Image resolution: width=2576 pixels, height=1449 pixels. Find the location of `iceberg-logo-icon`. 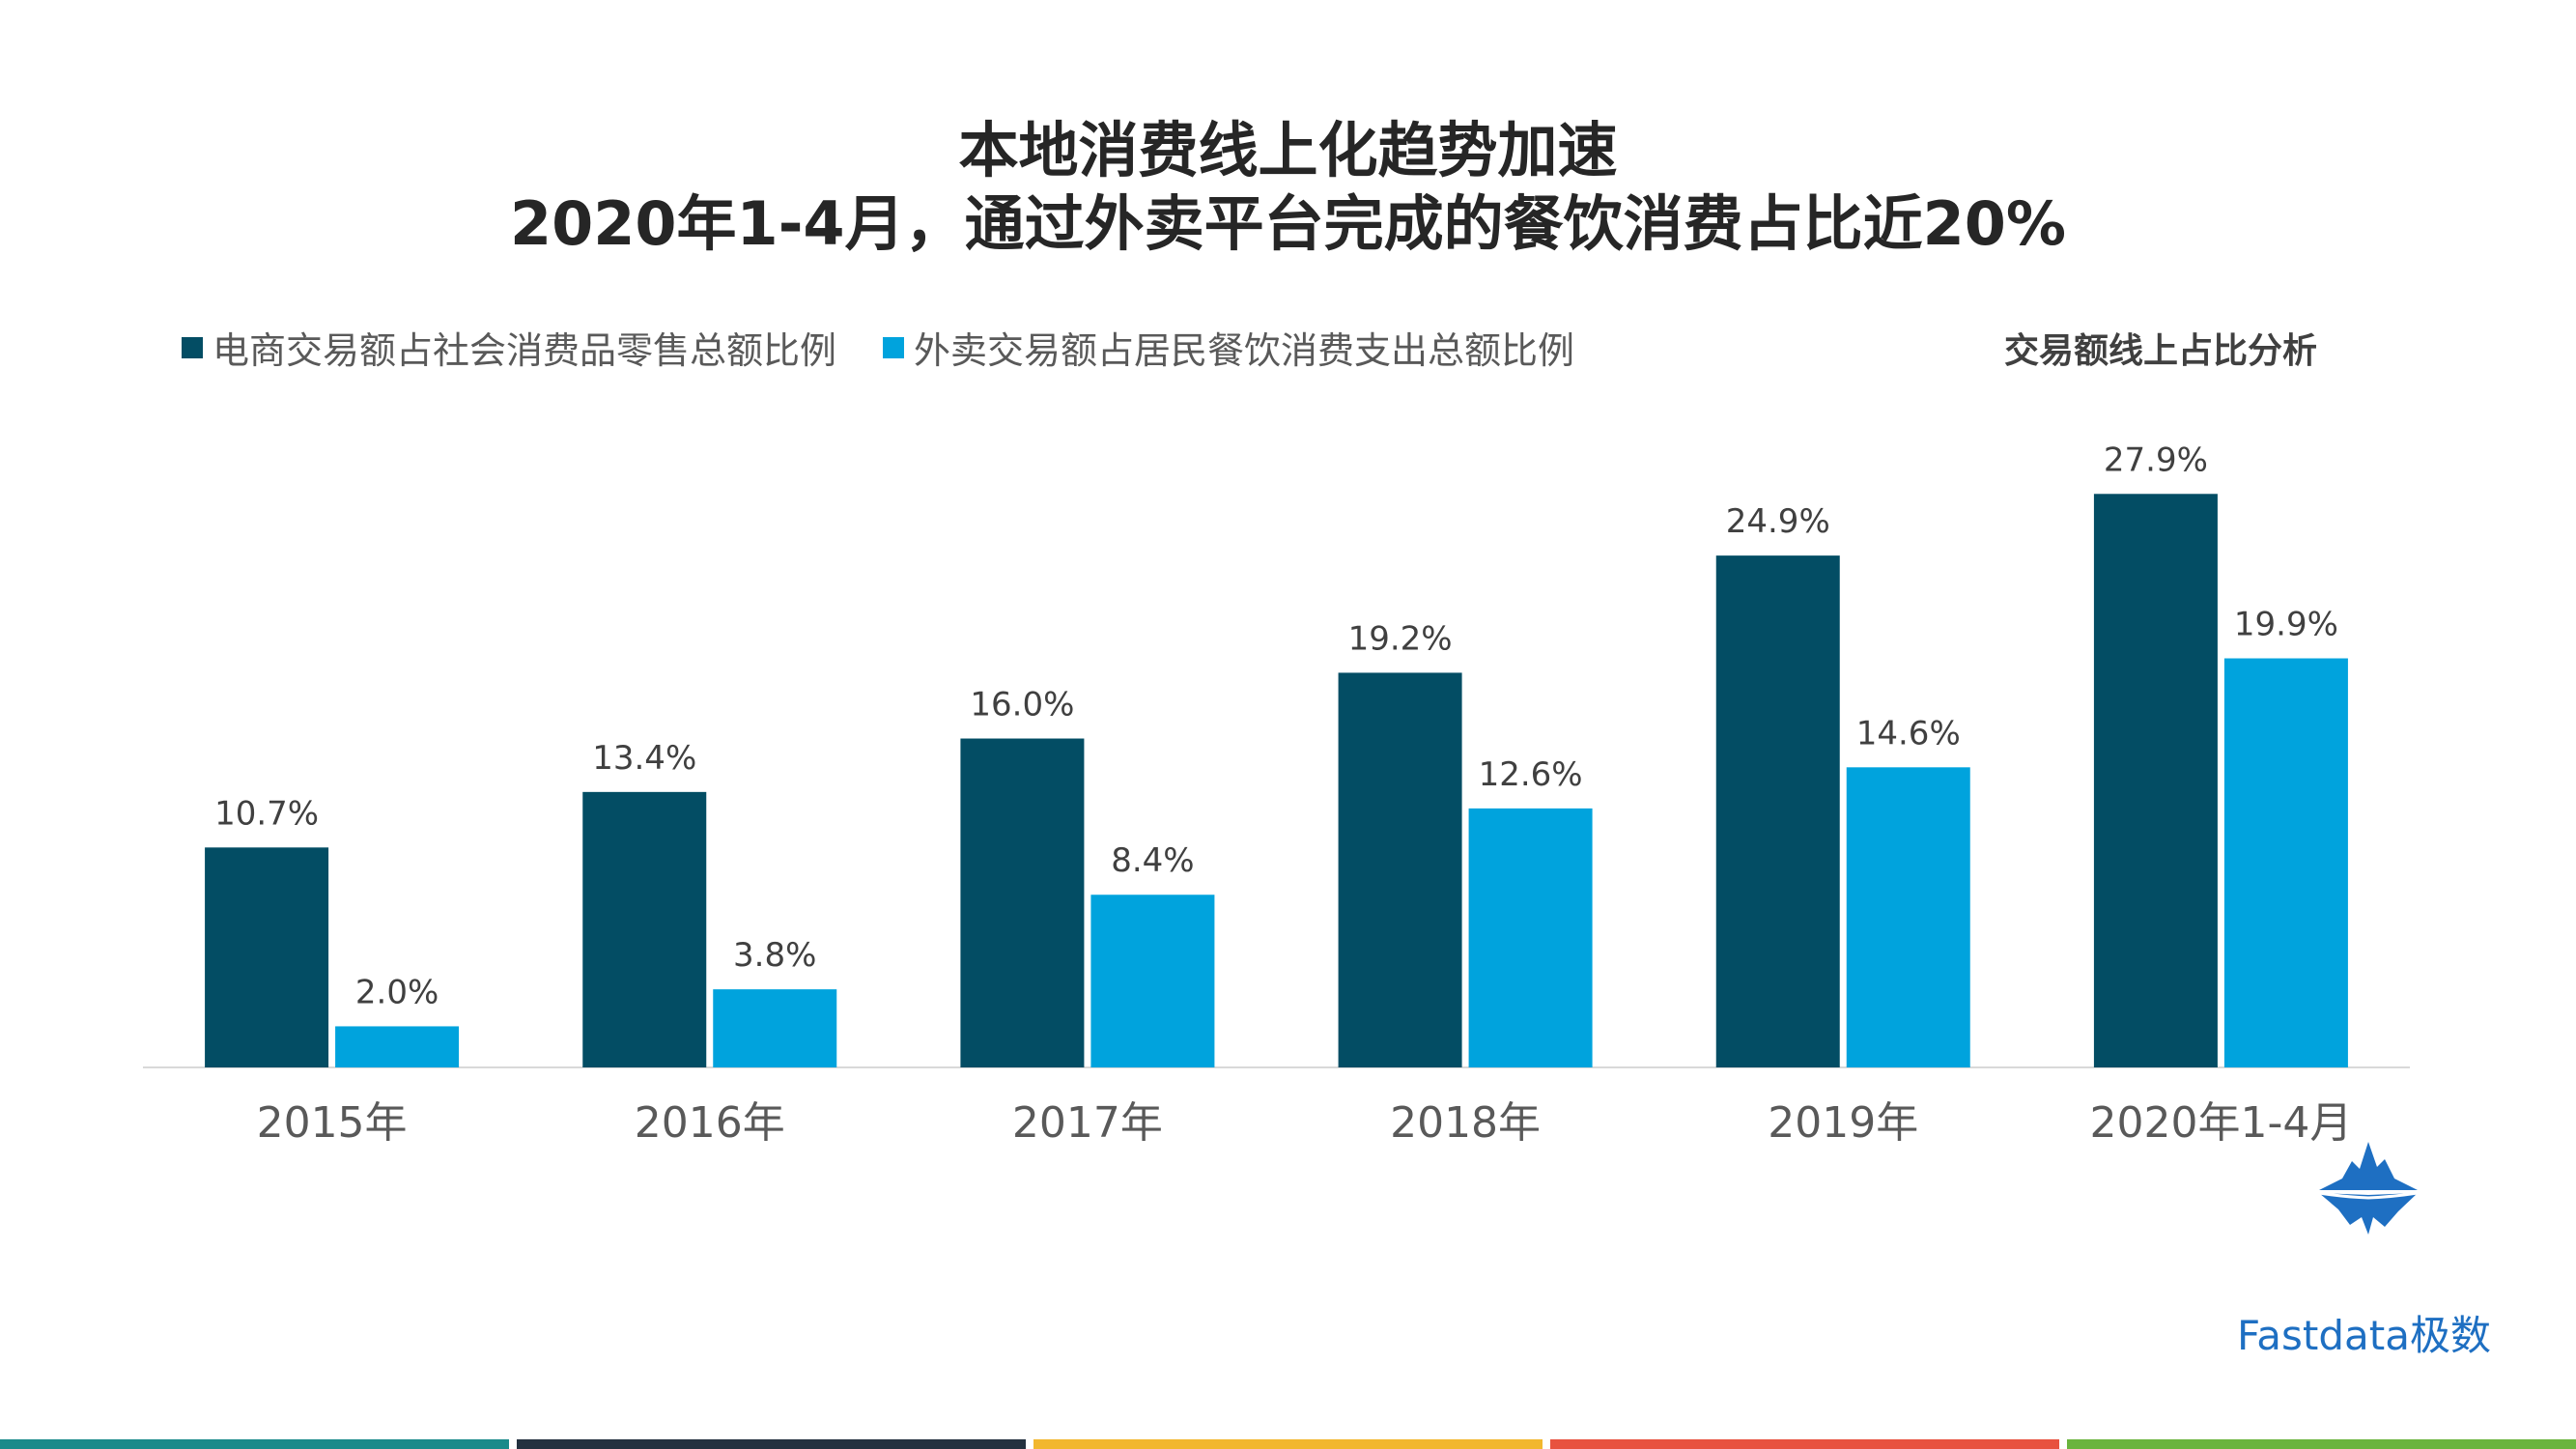

iceberg-logo-icon is located at coordinates (2368, 1188).